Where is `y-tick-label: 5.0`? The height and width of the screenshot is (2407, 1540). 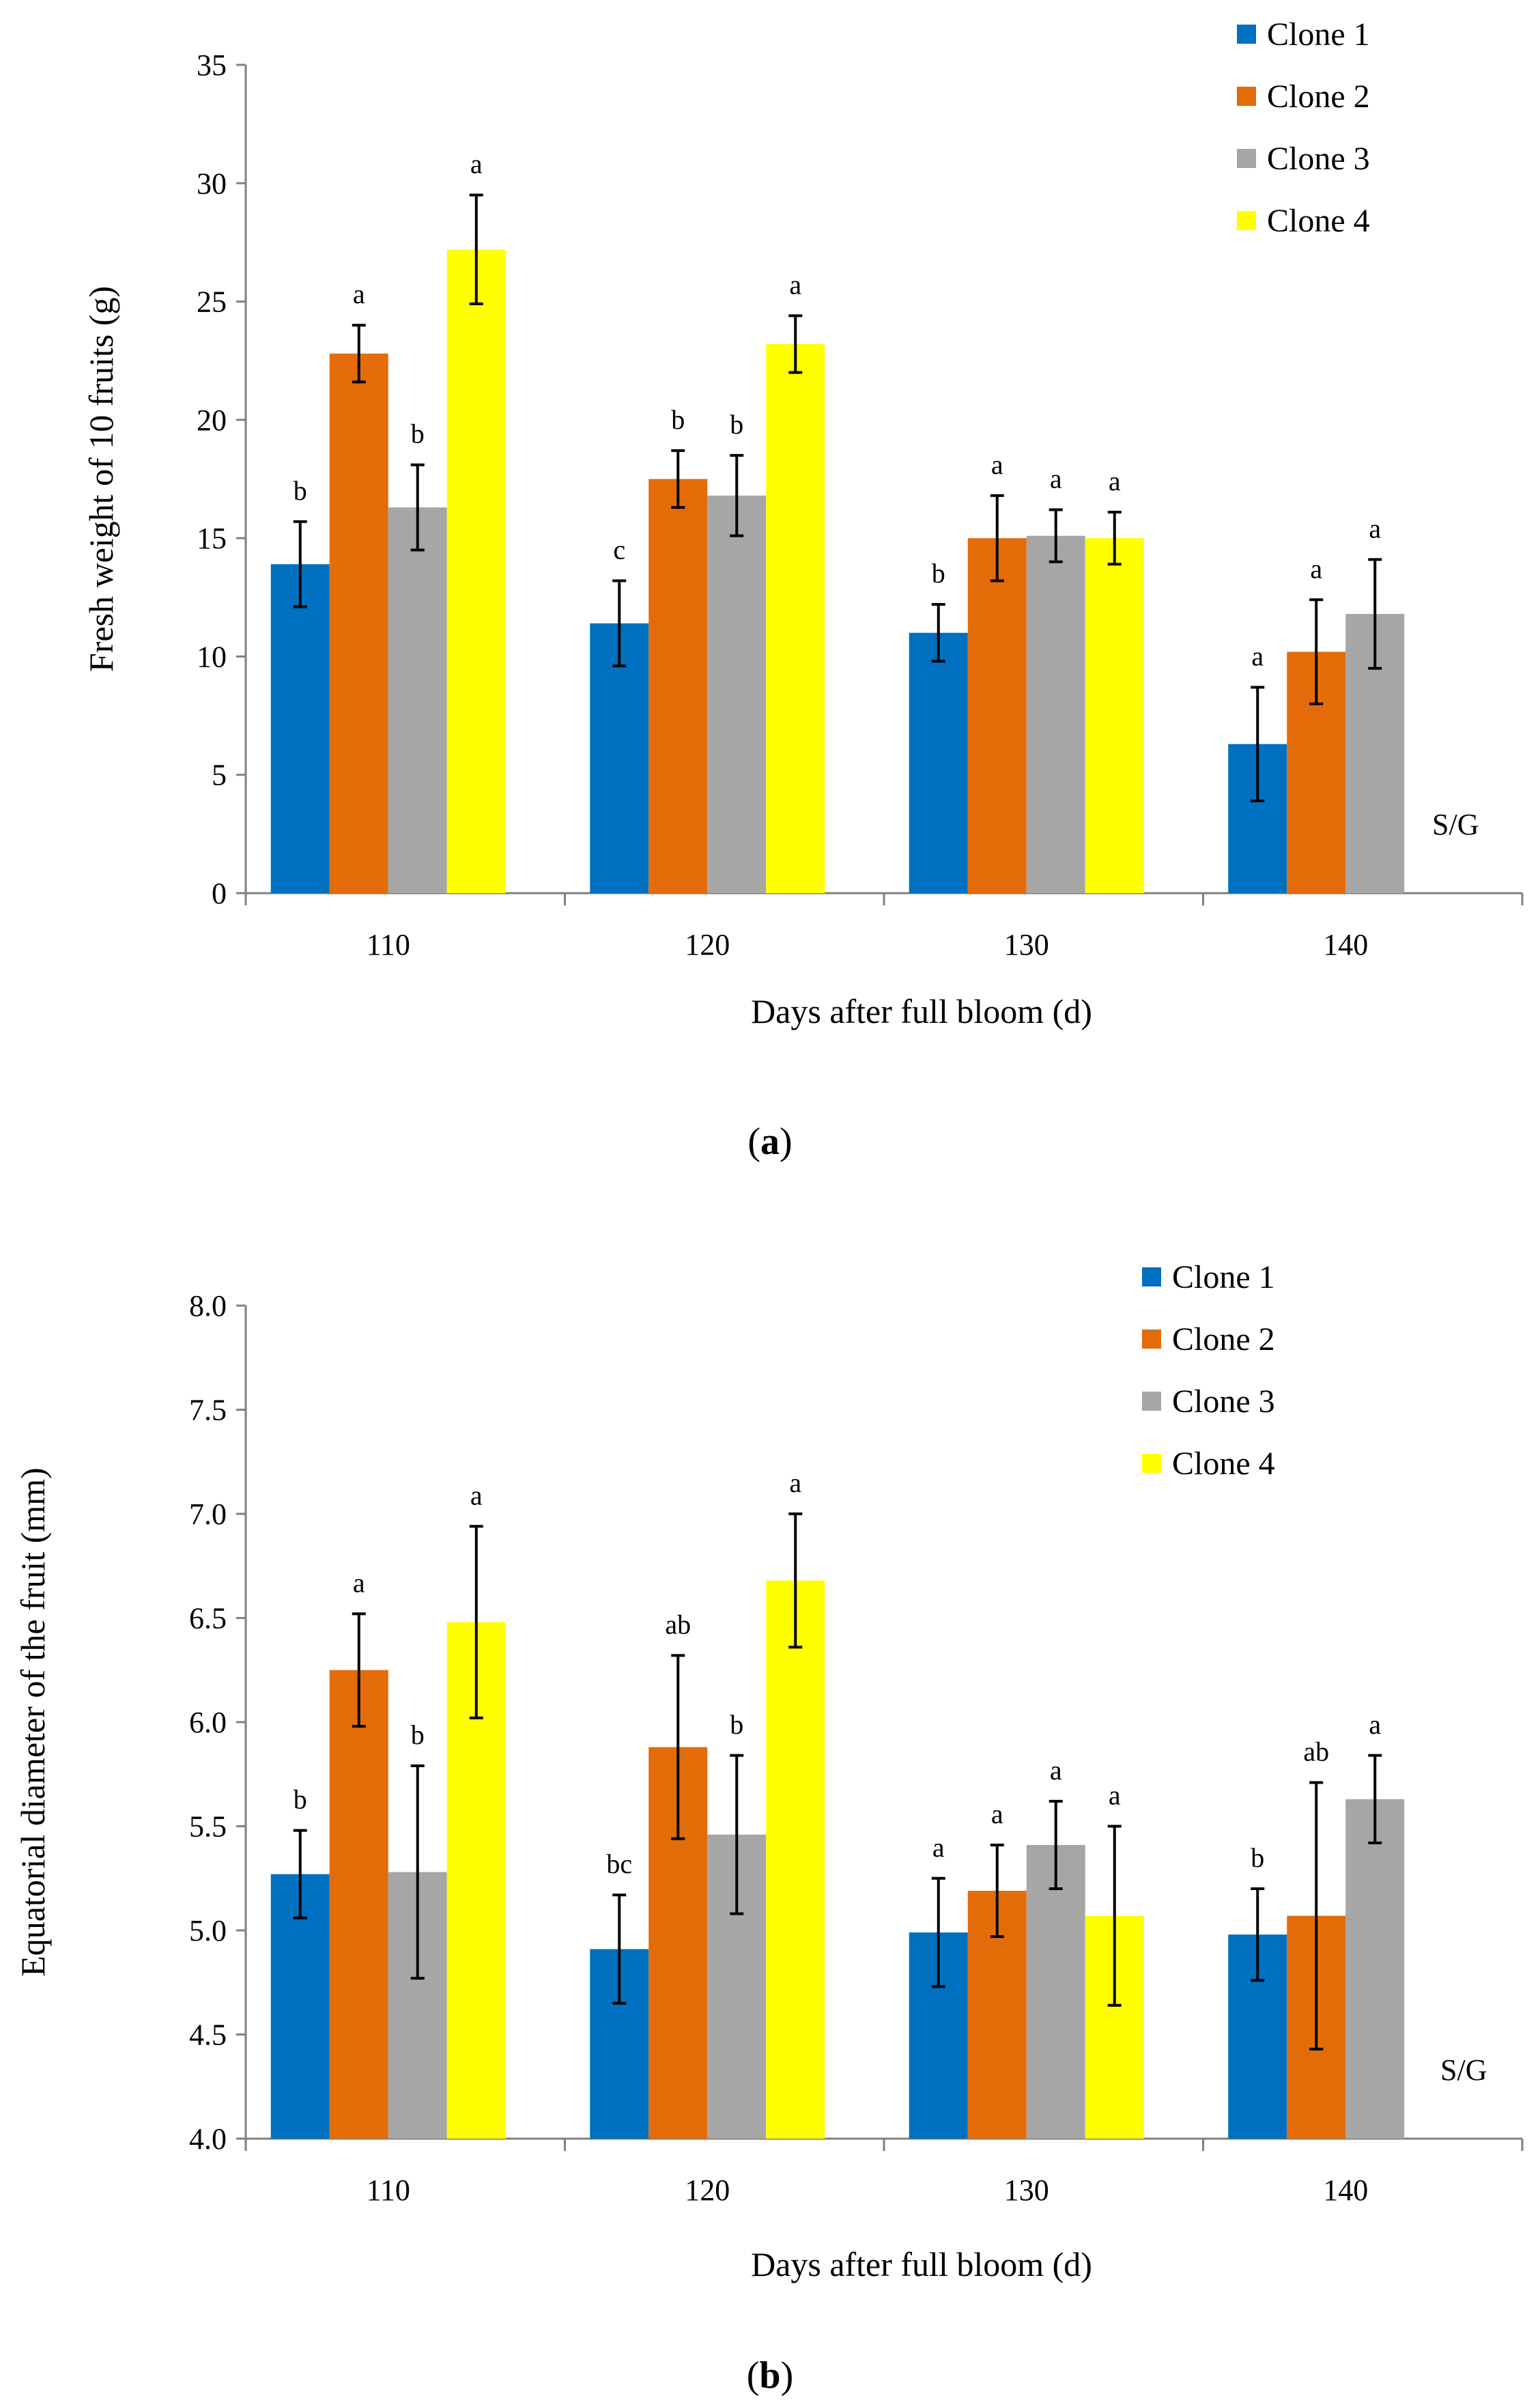
y-tick-label: 5.0 is located at coordinates (208, 1931).